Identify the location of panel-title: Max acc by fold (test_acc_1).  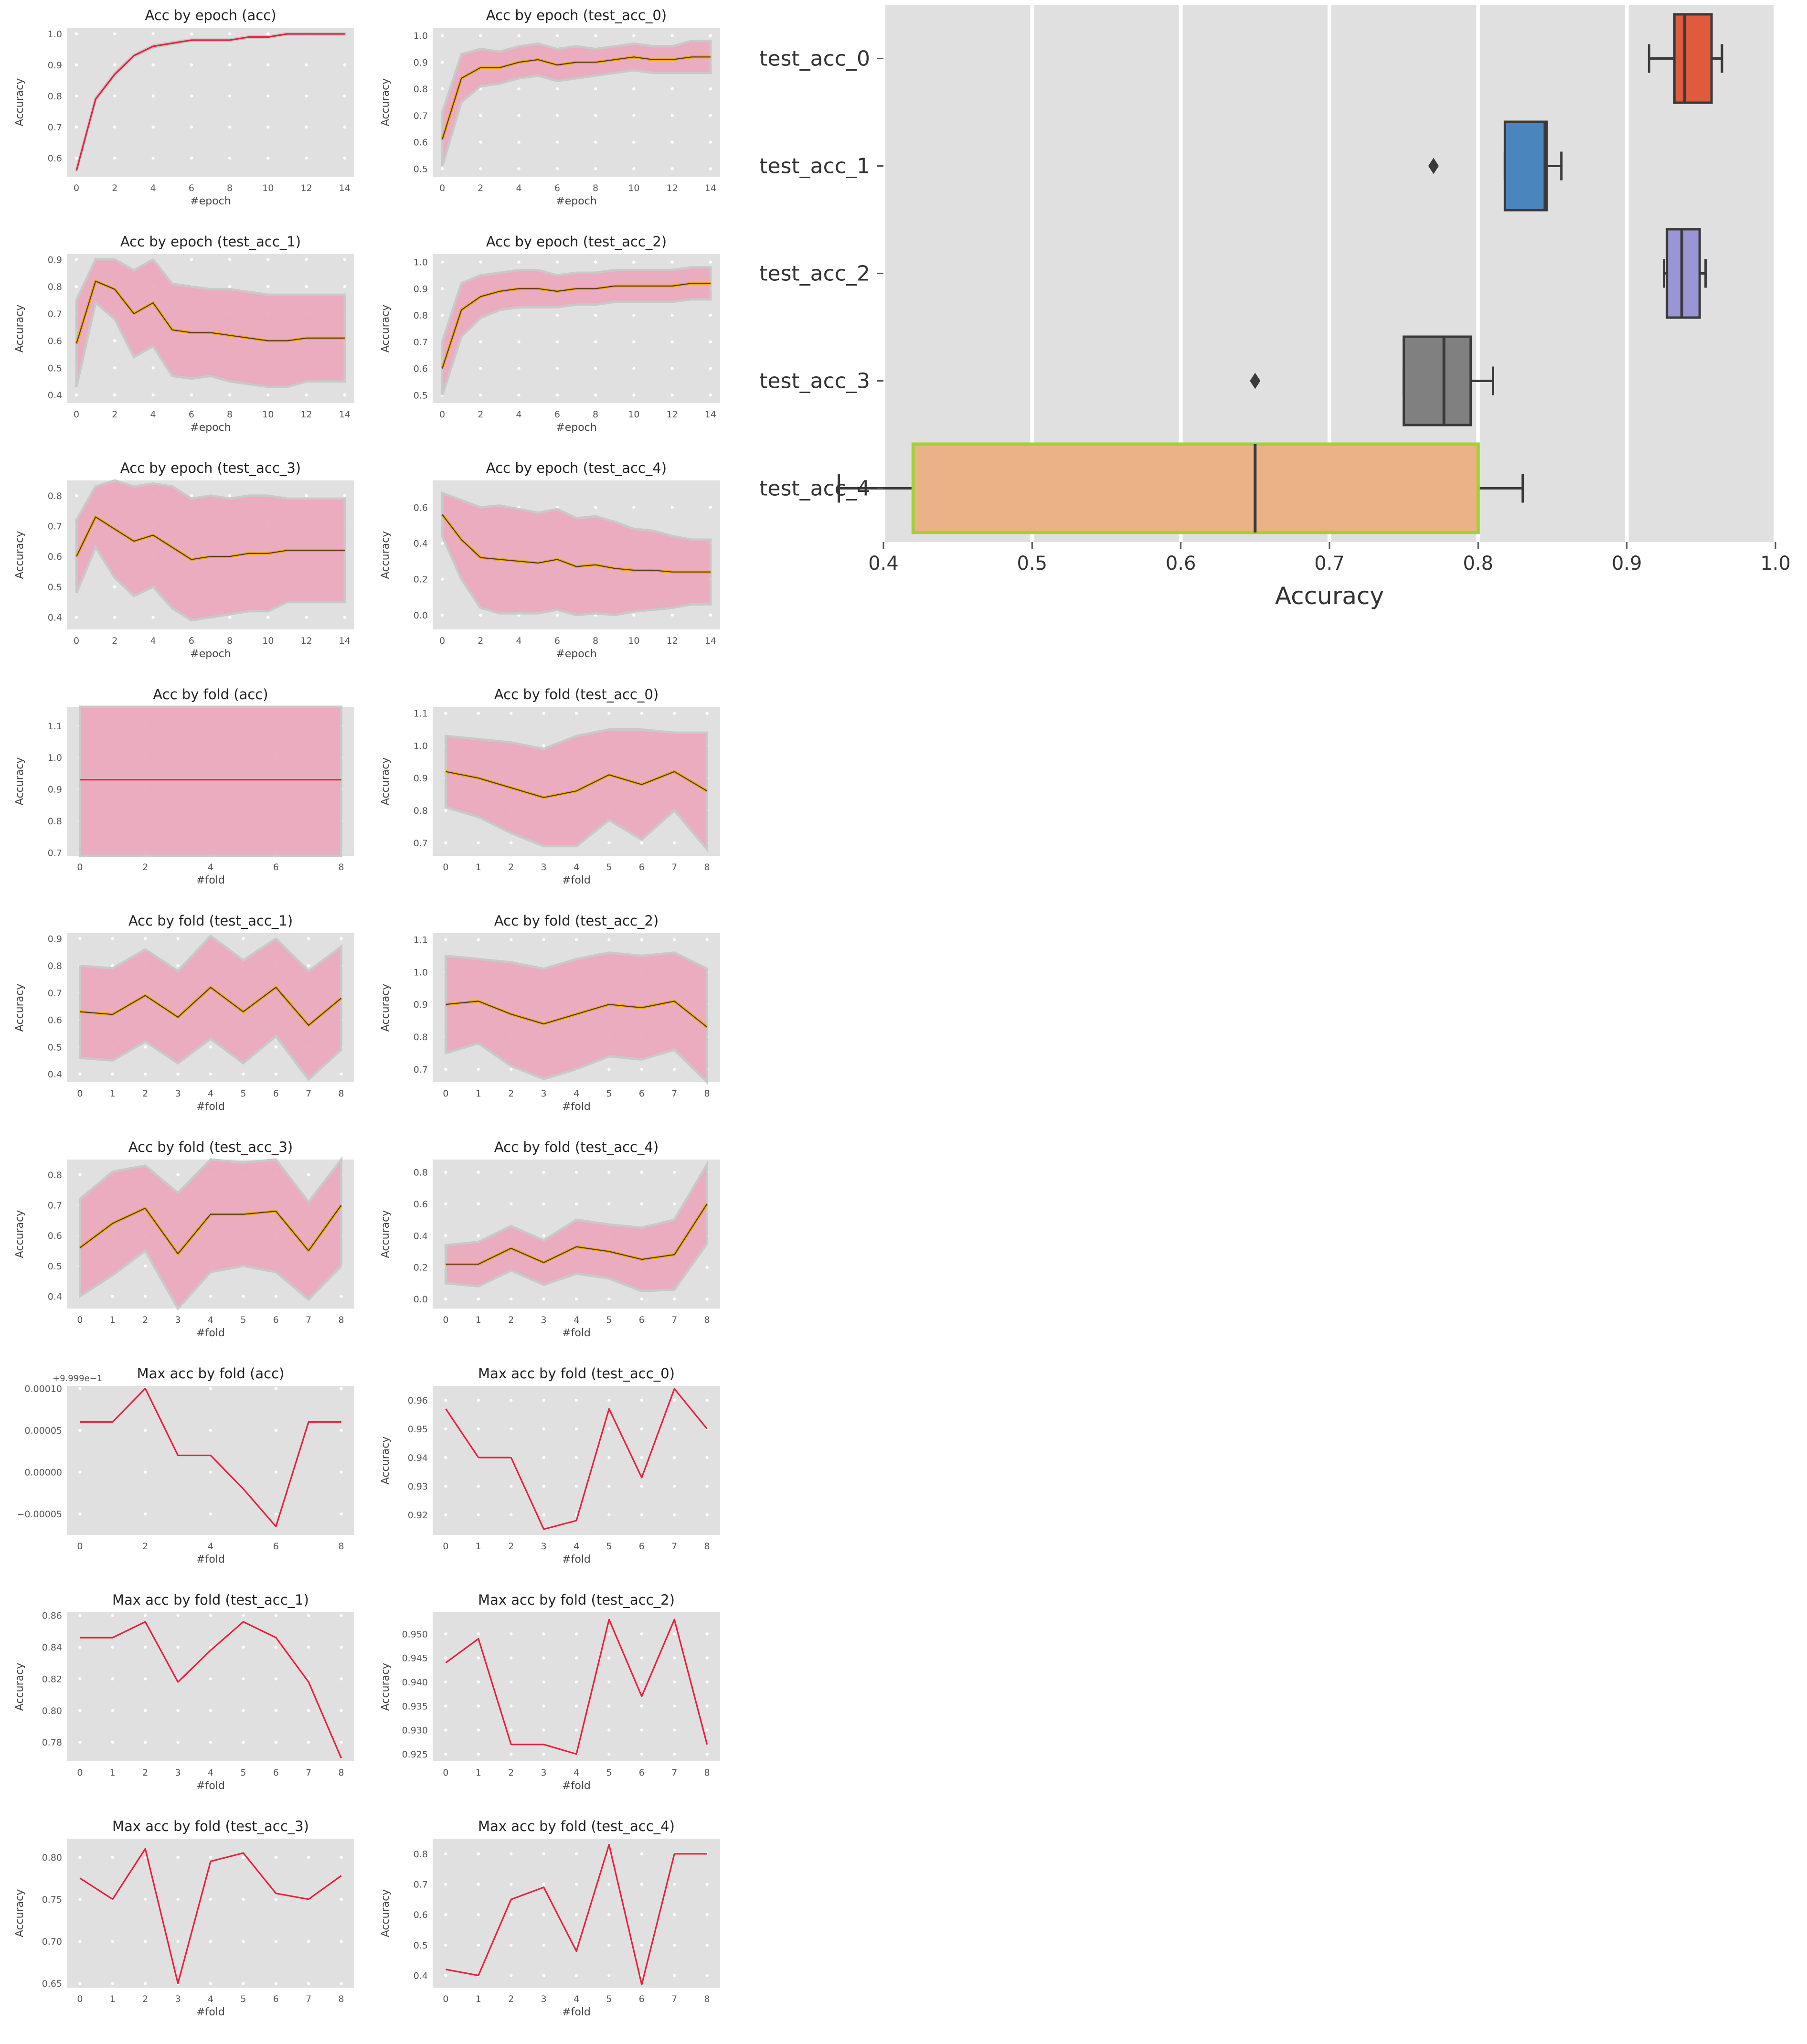
(210, 1600).